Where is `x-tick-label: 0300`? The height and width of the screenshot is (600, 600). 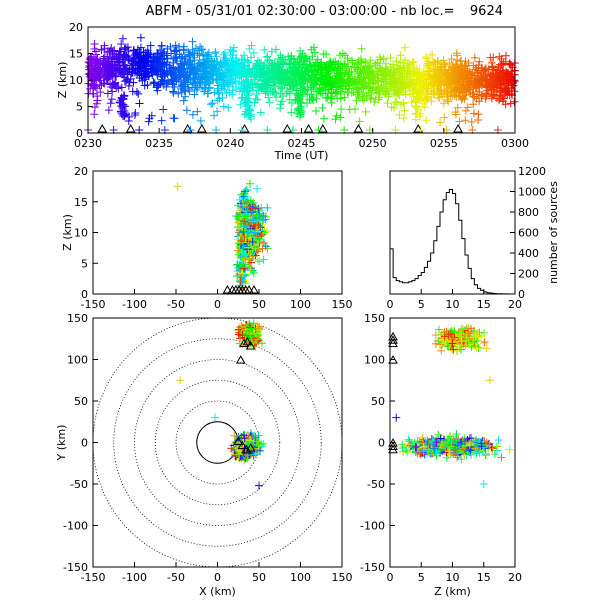
x-tick-label: 0300 is located at coordinates (515, 143).